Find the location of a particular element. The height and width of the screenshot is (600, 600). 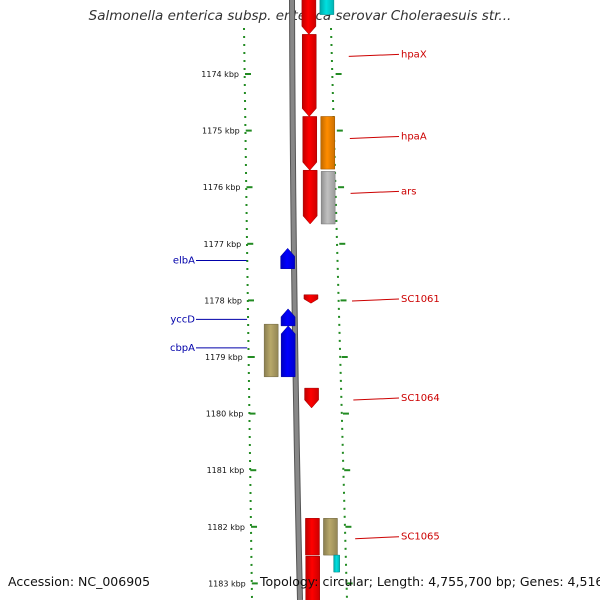

accession-text: Accession: NC_006905 is located at coordinates (79, 581).